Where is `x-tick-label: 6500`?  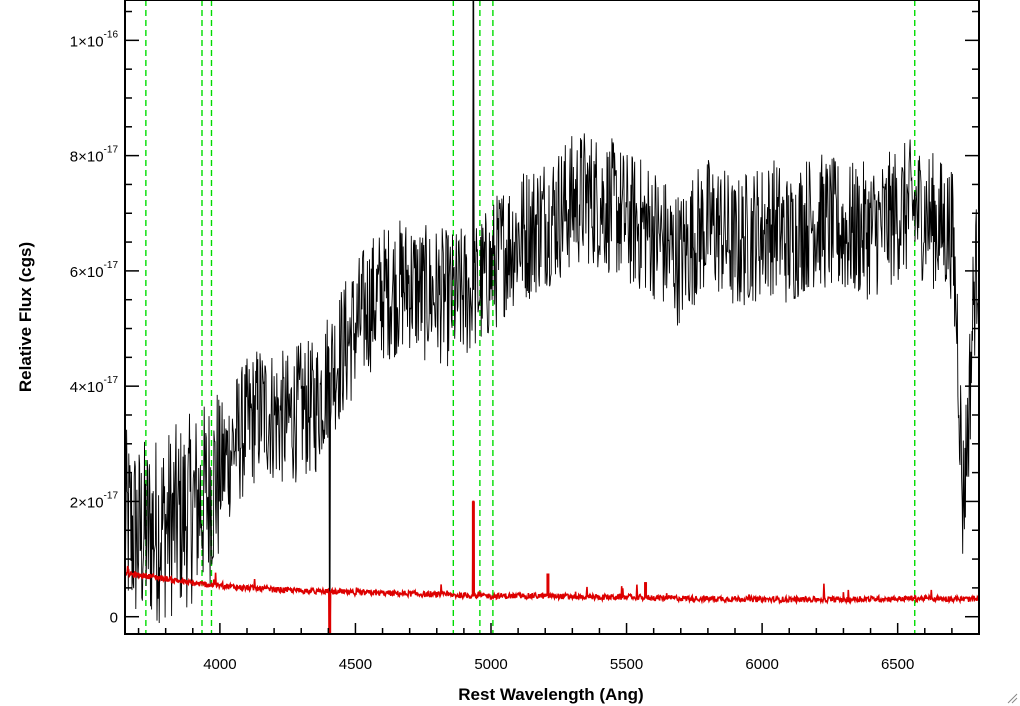 x-tick-label: 6500 is located at coordinates (897, 664).